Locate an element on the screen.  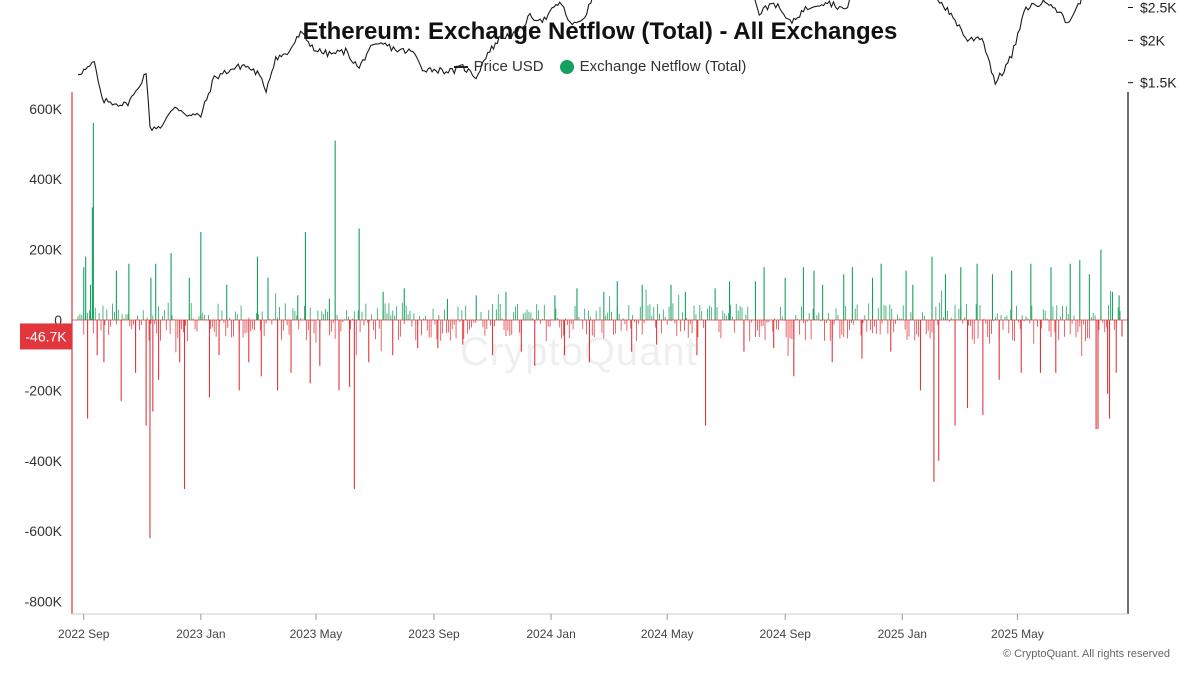
x-tick-label: 2023 Jan is located at coordinates (200, 634).